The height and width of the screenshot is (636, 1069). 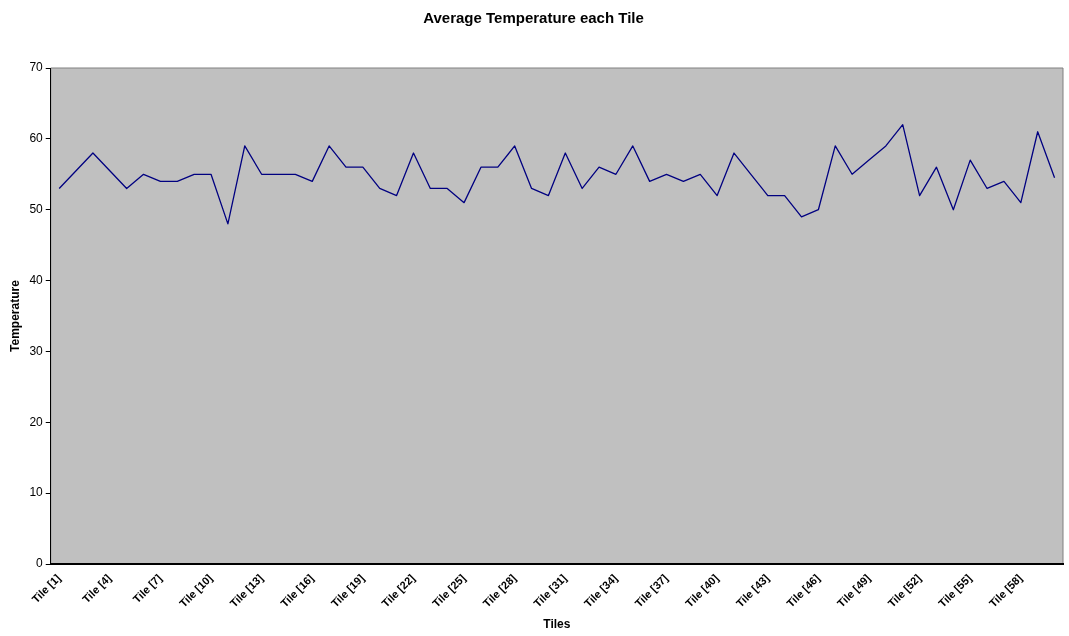 I want to click on y-axis-title: Temperature, so click(x=14, y=315).